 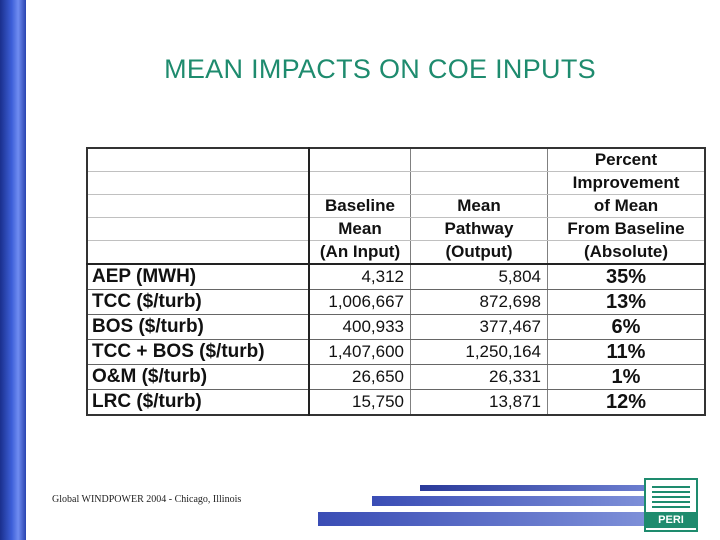 What do you see at coordinates (626, 377) in the screenshot?
I see `percent-value: 1%` at bounding box center [626, 377].